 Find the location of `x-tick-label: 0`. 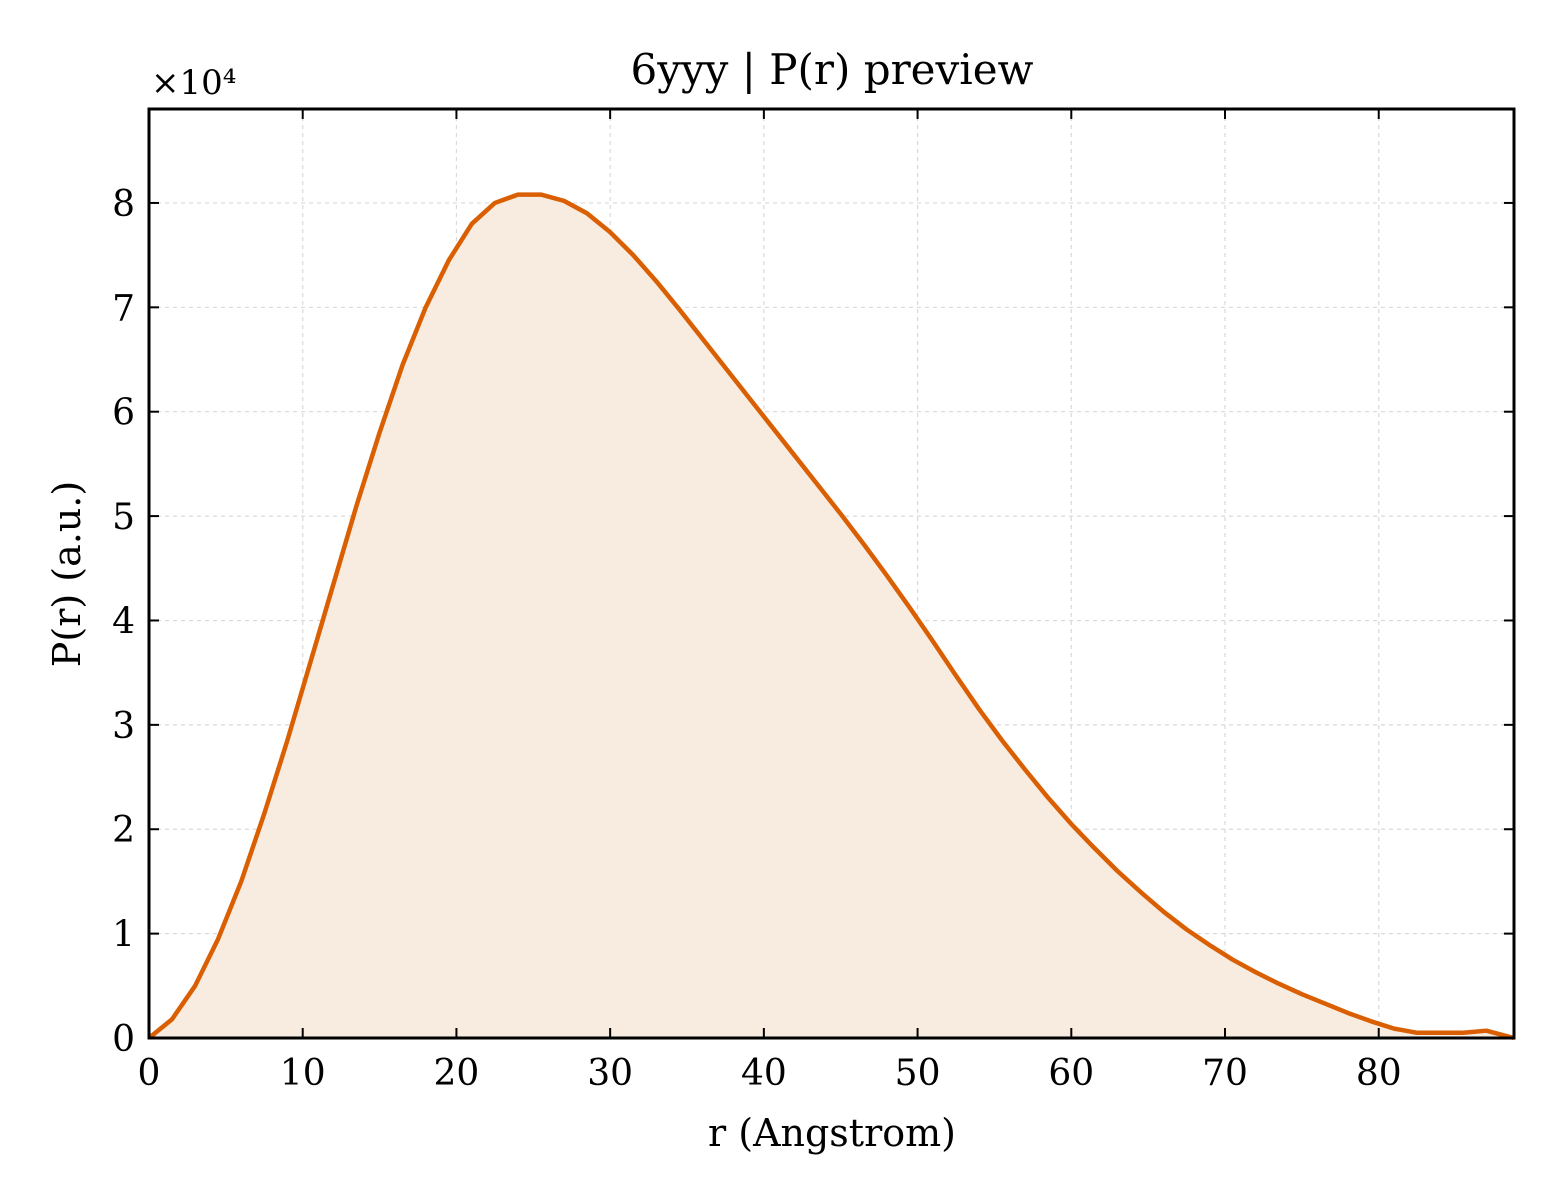

x-tick-label: 0 is located at coordinates (149, 1073).